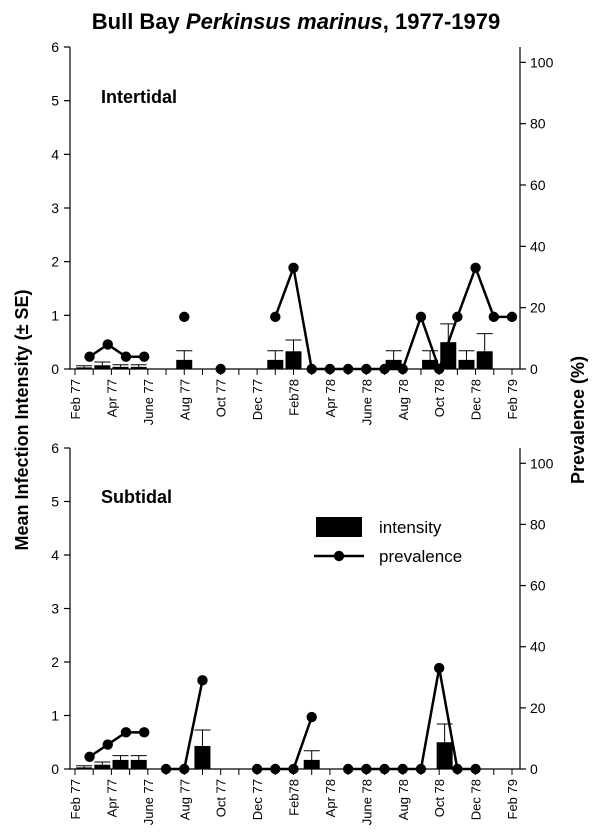 The image size is (592, 835). Describe the element at coordinates (439, 398) in the screenshot. I see `intertidal-x-tick-label: Oct 78` at that location.